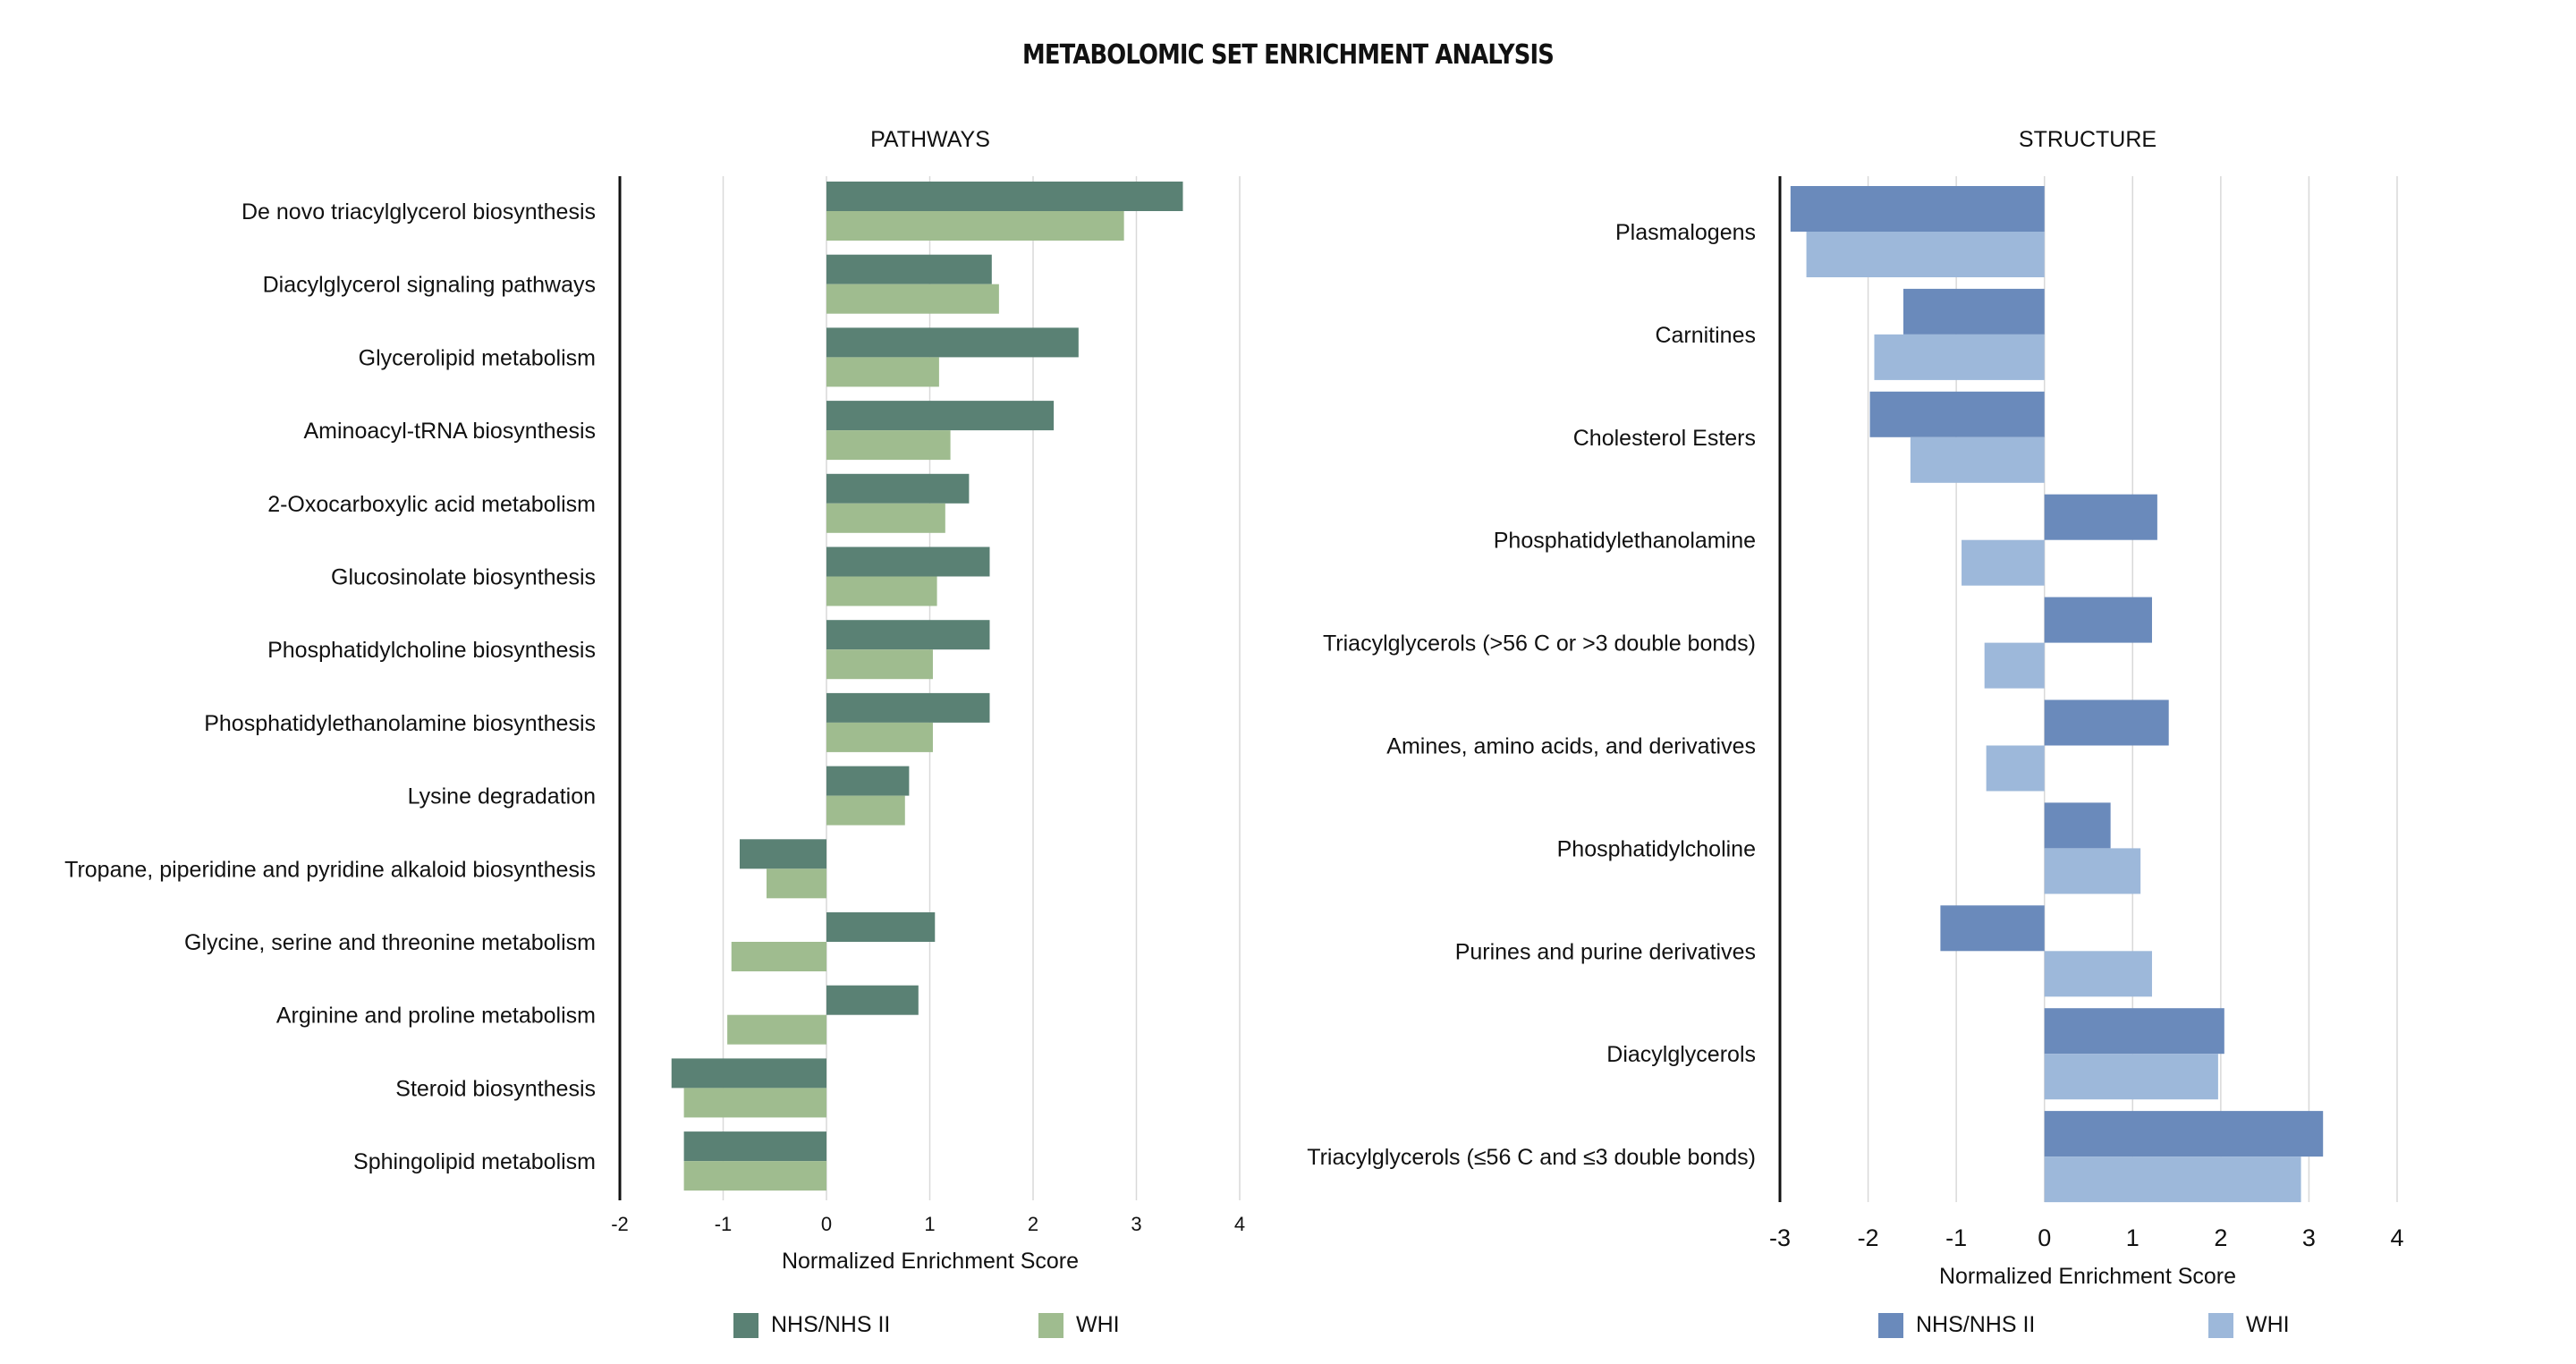 The height and width of the screenshot is (1364, 2576). Describe the element at coordinates (2088, 139) in the screenshot. I see `panel-title: STRUCTURE` at that location.